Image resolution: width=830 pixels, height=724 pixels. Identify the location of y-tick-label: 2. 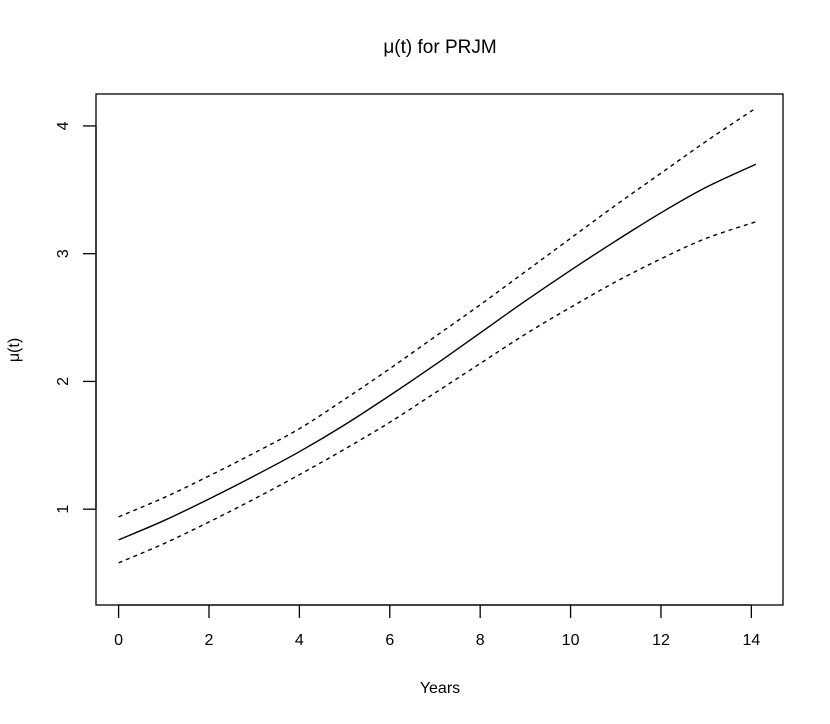
(63, 381).